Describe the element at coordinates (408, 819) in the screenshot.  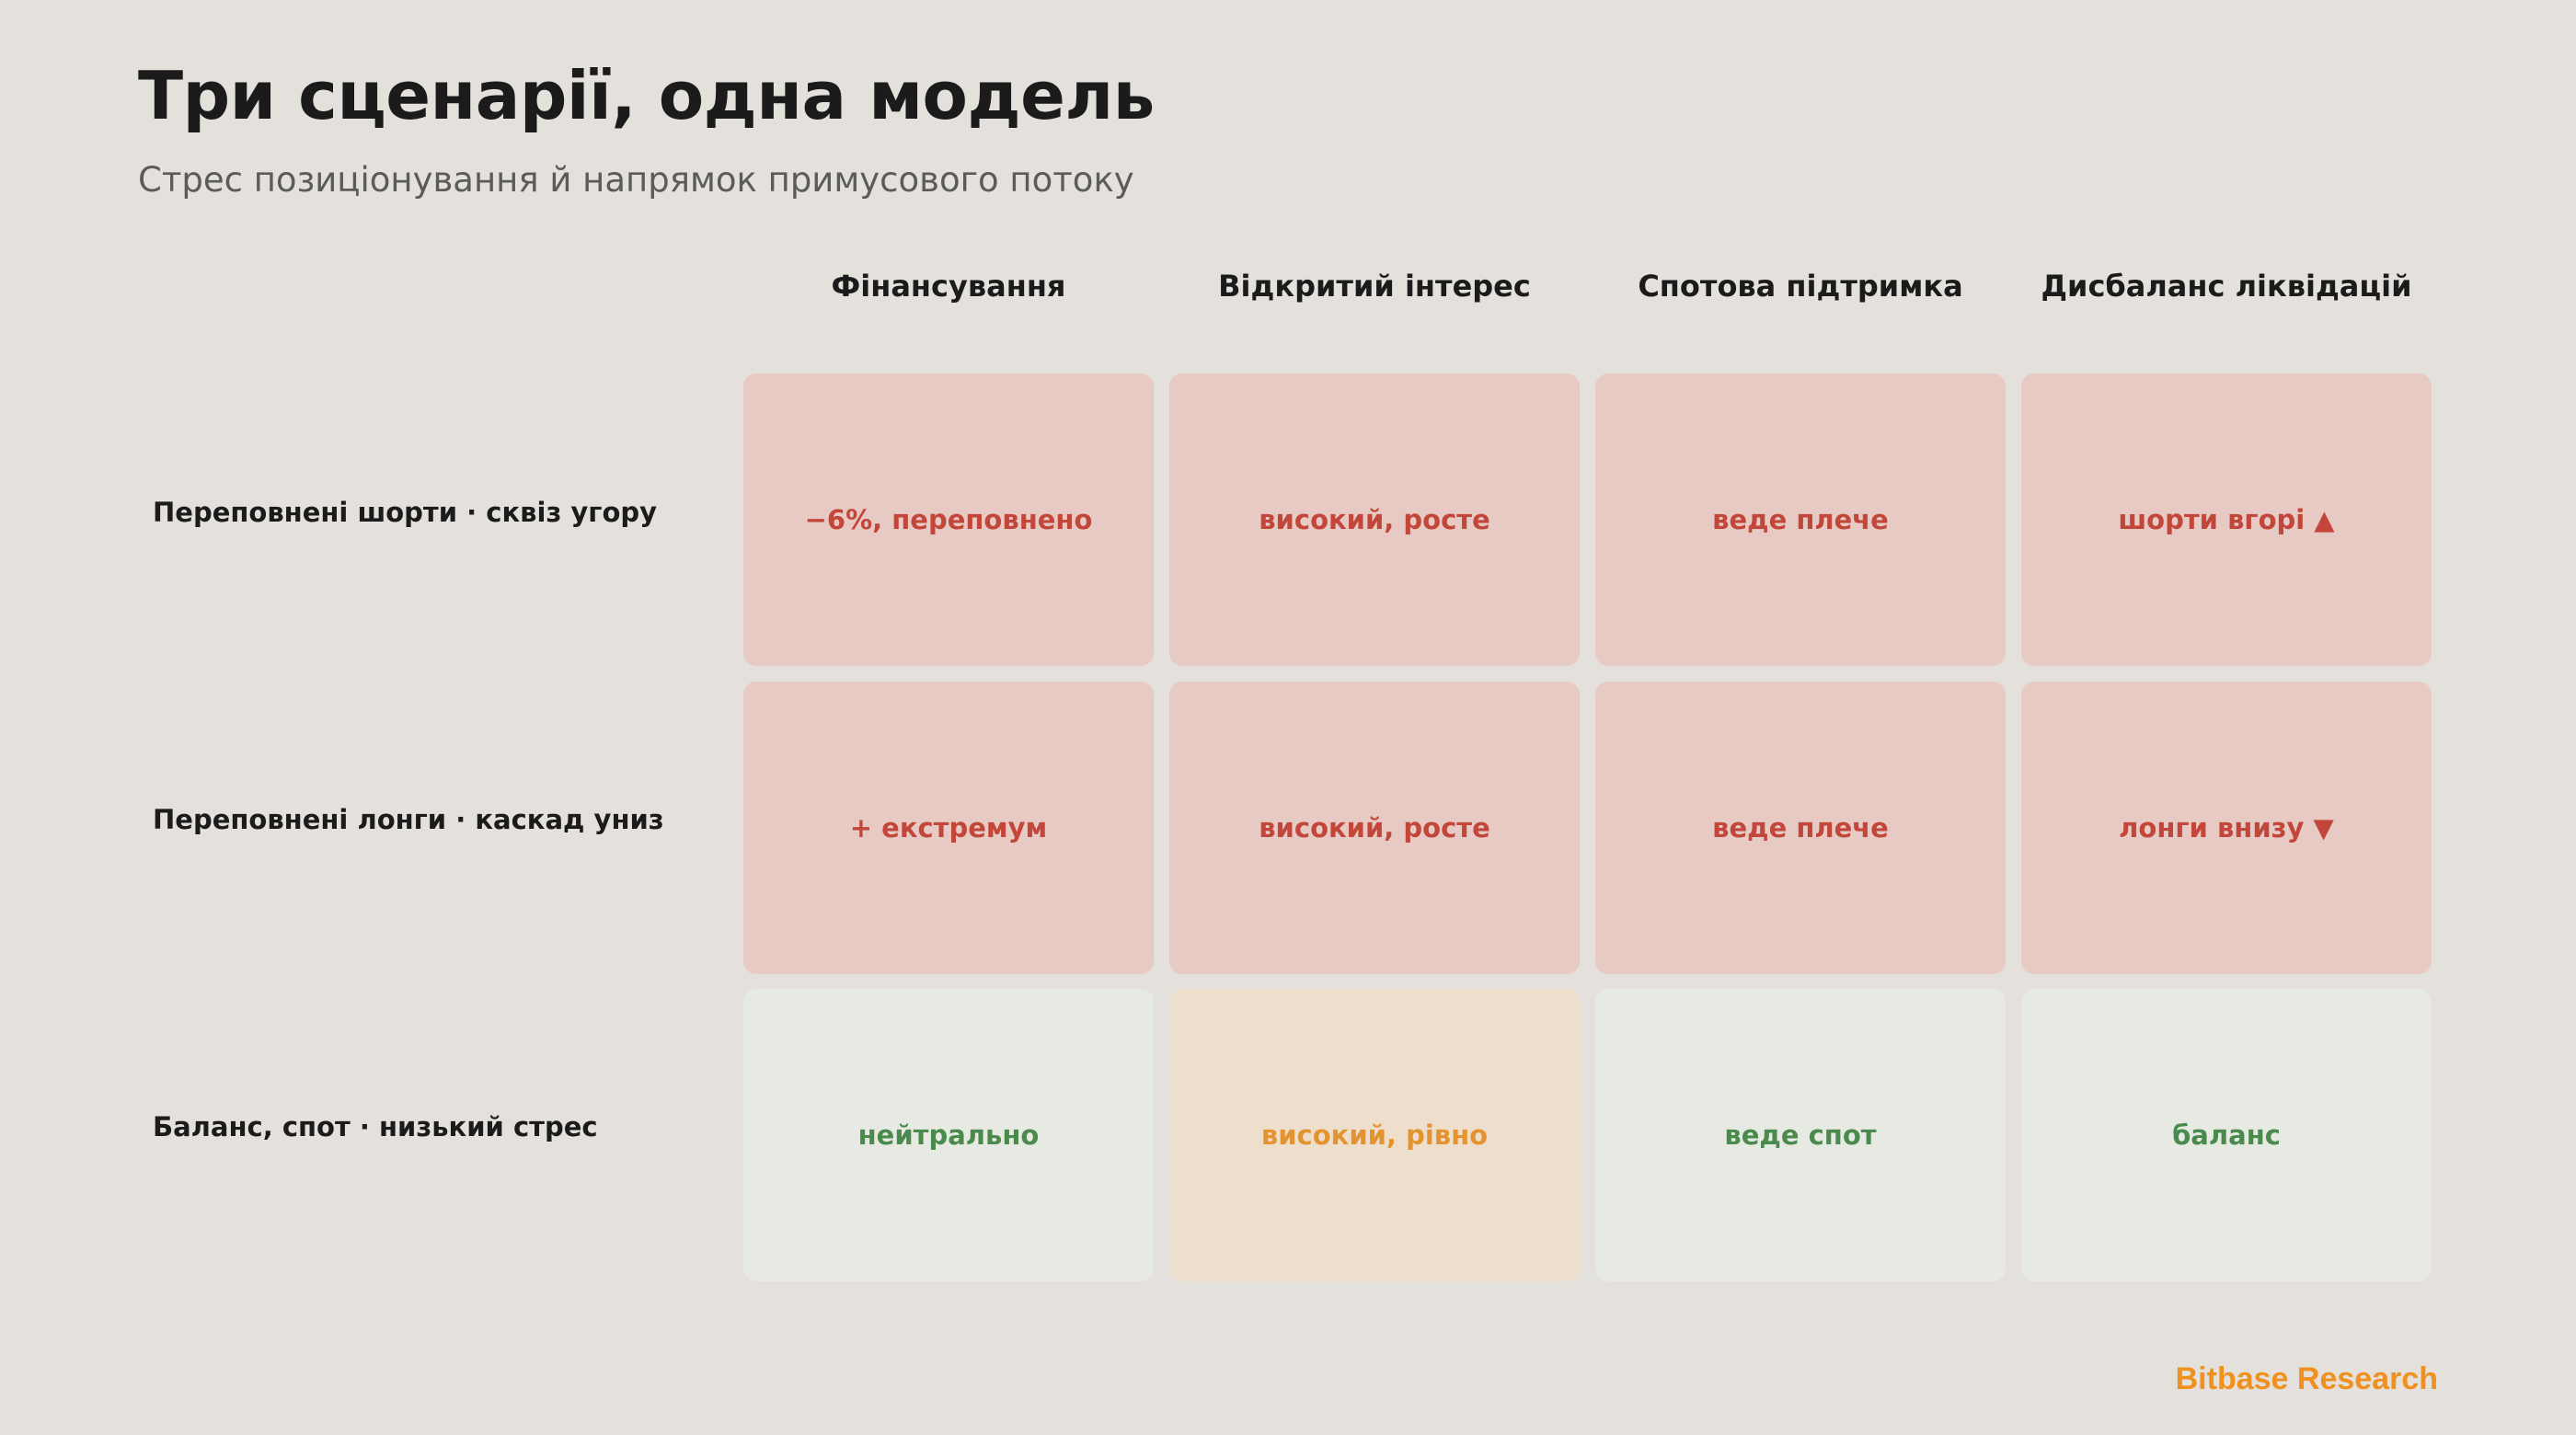
I see `row-label-crowded-longs: Переповнені лонги · каскад униз` at that location.